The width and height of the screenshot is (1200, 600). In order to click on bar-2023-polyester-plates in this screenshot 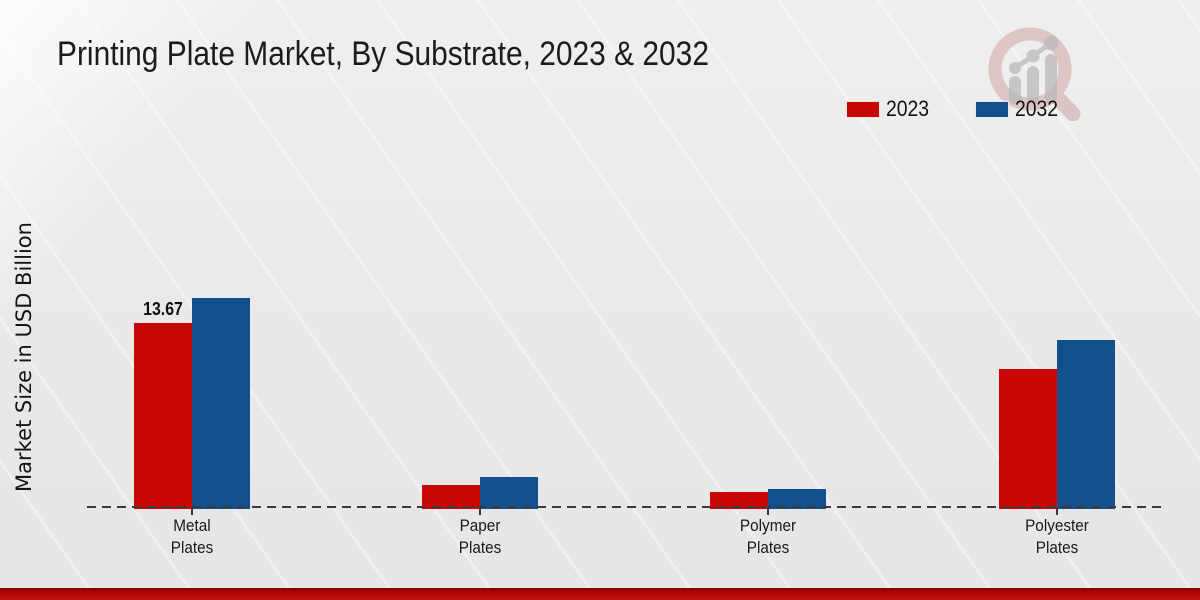, I will do `click(1028, 439)`.